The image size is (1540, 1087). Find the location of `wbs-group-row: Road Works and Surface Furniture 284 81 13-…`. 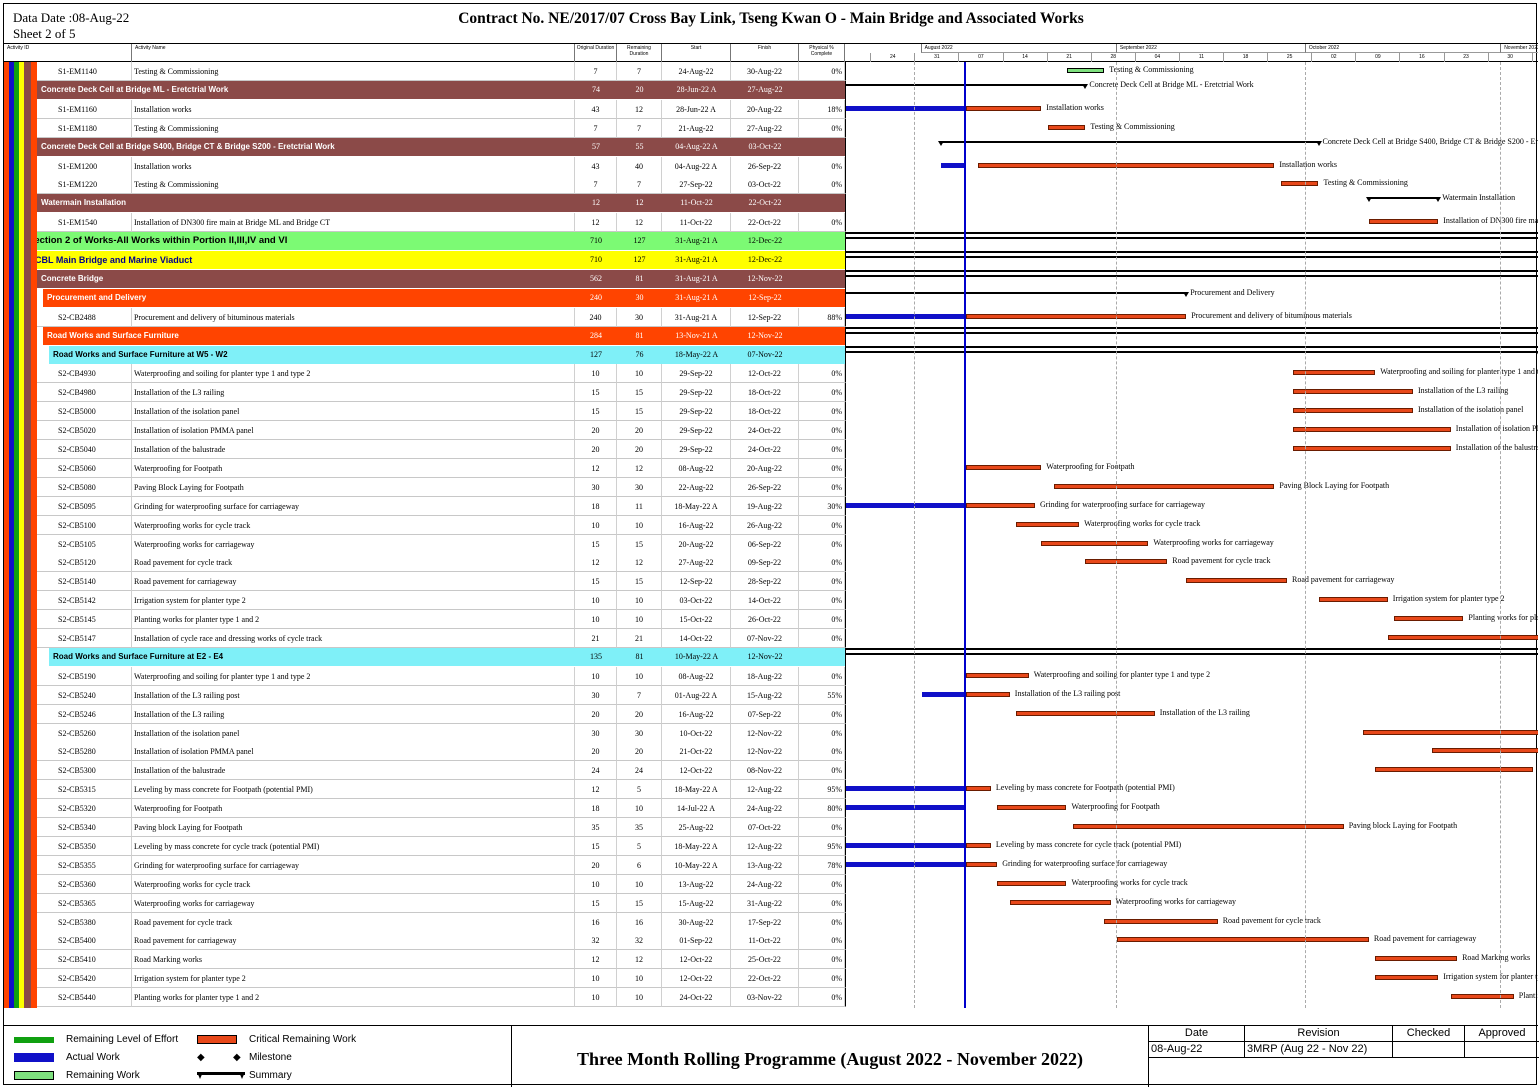

wbs-group-row: Road Works and Surface Furniture 284 81 13-… is located at coordinates (771, 336).